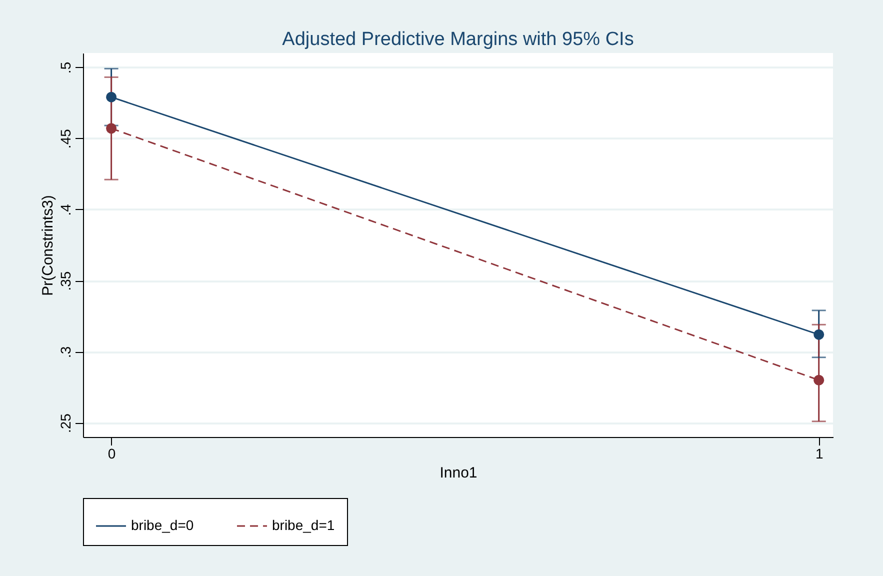 The height and width of the screenshot is (576, 883). What do you see at coordinates (48, 245) in the screenshot?
I see `y-axis-title: Pr(Constrints3)` at bounding box center [48, 245].